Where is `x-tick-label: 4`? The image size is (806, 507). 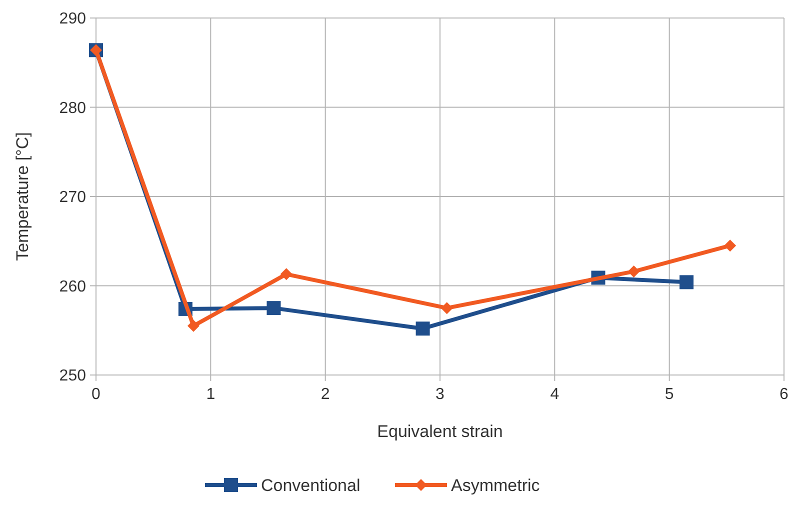 x-tick-label: 4 is located at coordinates (555, 394).